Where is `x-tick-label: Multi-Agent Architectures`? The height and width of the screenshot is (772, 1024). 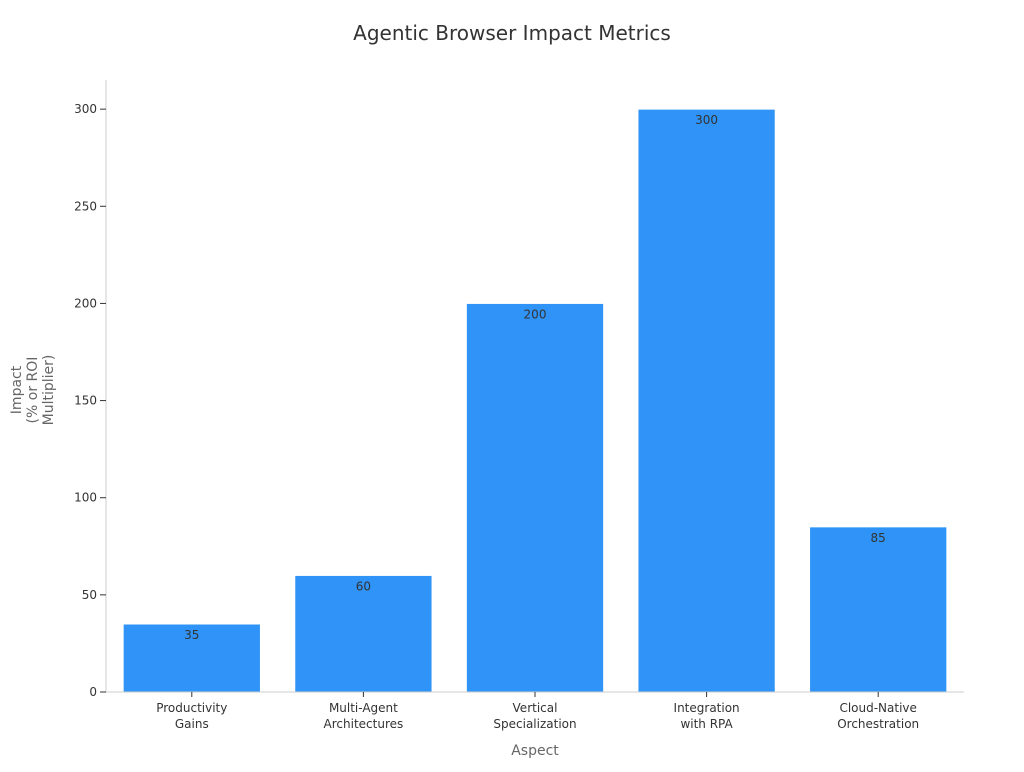
x-tick-label: Multi-Agent Architectures is located at coordinates (364, 716).